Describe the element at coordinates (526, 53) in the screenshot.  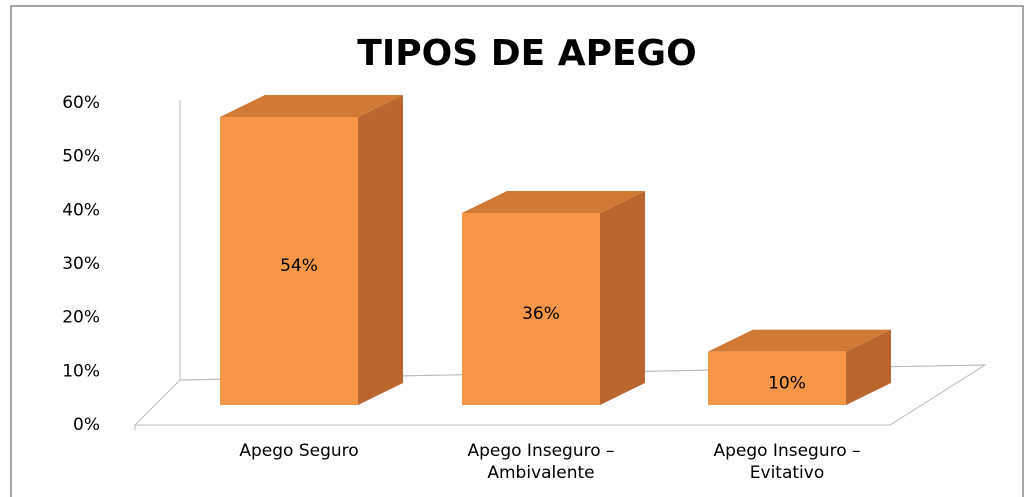
I see `chart-title: TIPOS DE APEGO` at that location.